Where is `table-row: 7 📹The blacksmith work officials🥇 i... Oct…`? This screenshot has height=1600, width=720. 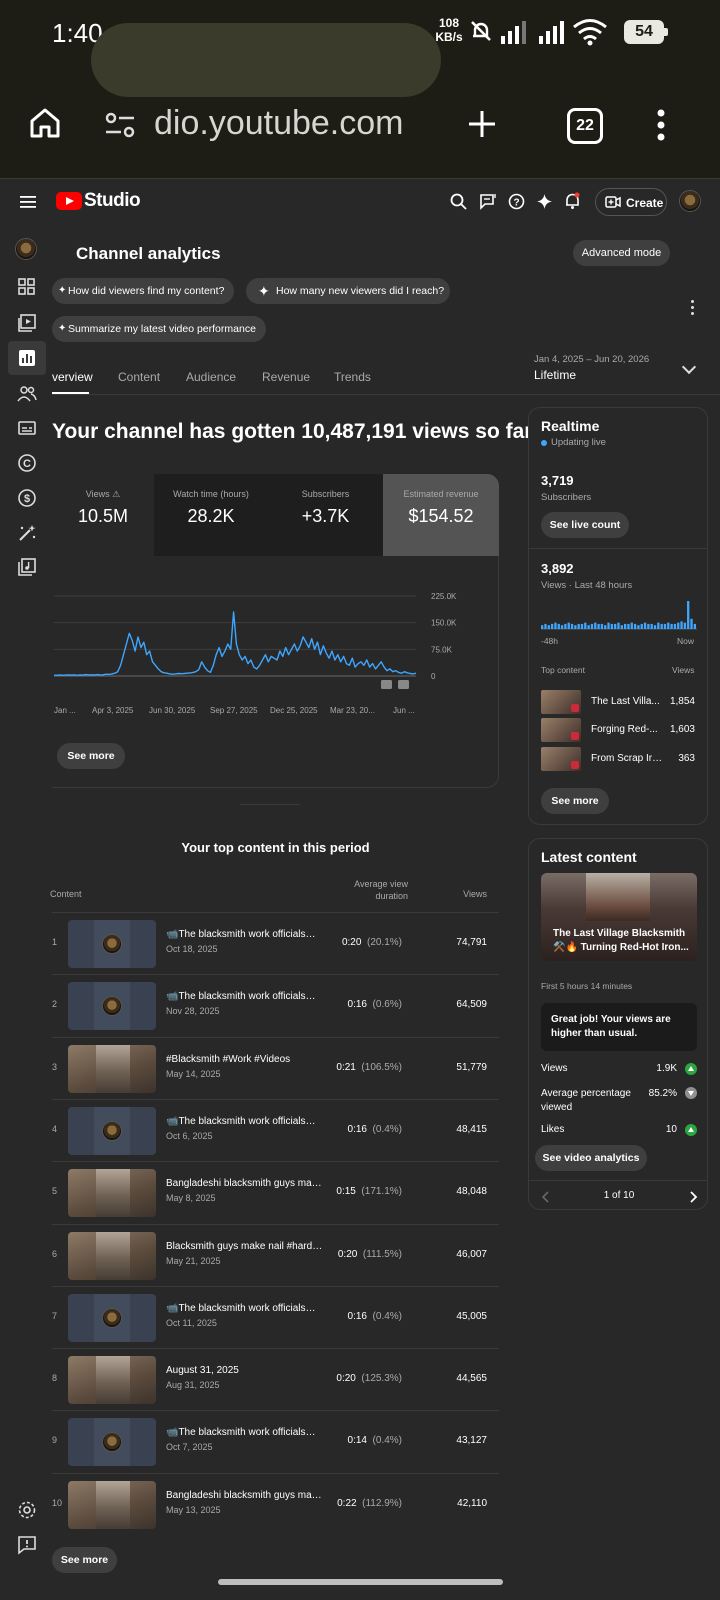 table-row: 7 📹The blacksmith work officials🥇 i... Oct… is located at coordinates (275, 1316).